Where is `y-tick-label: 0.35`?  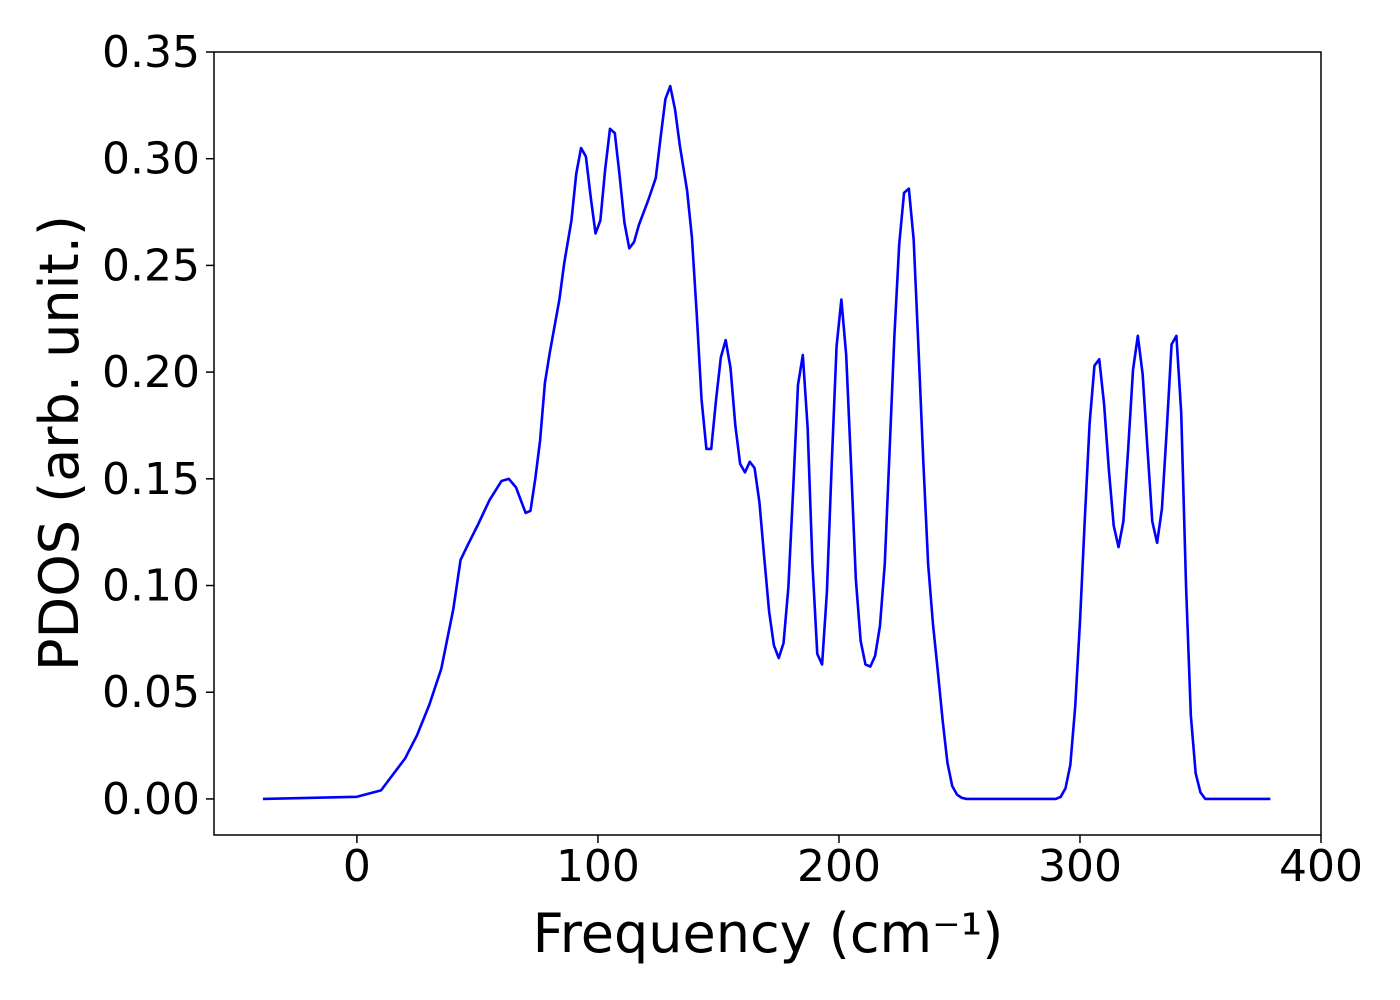 y-tick-label: 0.35 is located at coordinates (151, 52).